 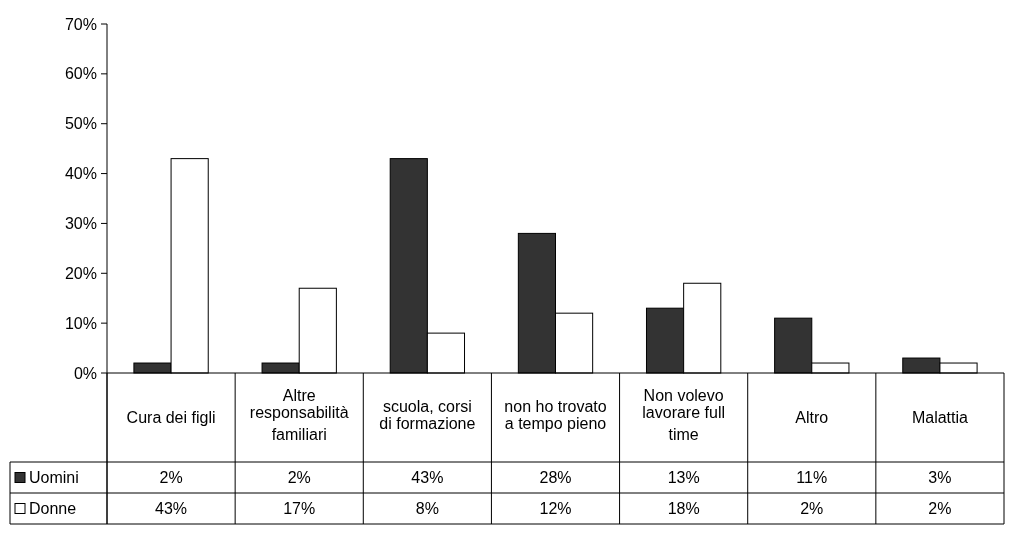 I want to click on data-label: 28%, so click(x=555, y=478).